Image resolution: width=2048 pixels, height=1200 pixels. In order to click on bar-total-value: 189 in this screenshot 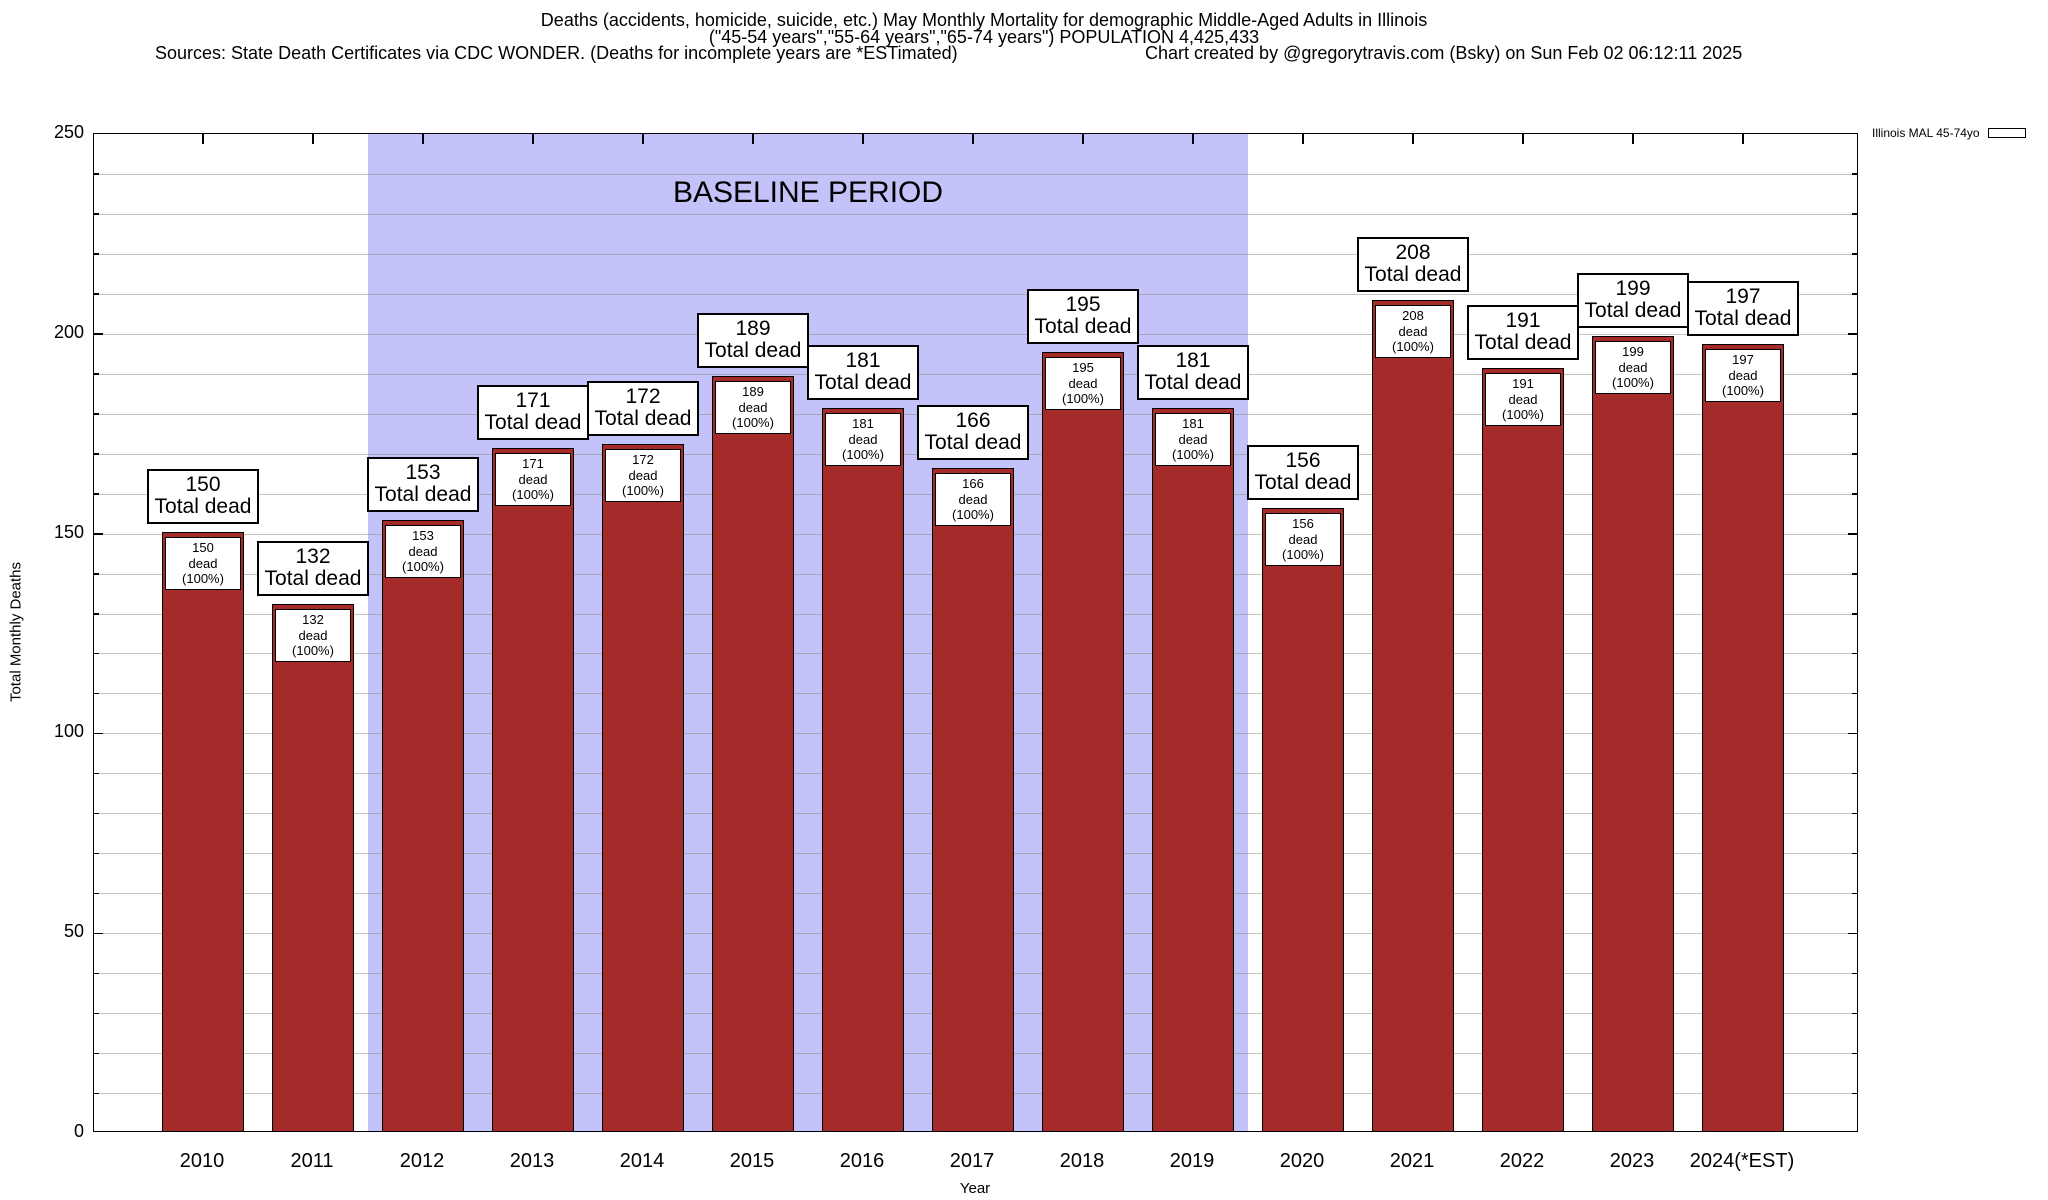, I will do `click(753, 328)`.